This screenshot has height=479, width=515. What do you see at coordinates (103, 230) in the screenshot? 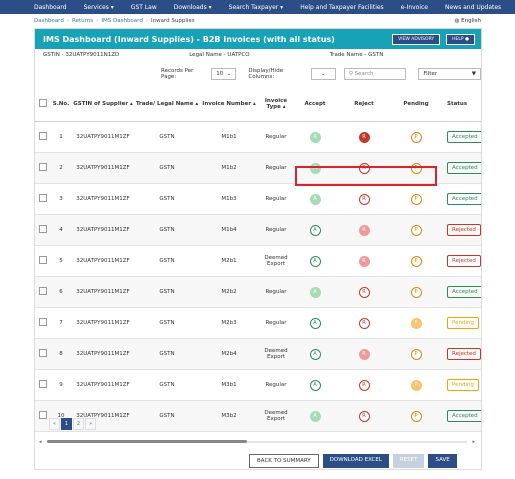
I see `row-gstin: 32UATPY9011M1ZF` at bounding box center [103, 230].